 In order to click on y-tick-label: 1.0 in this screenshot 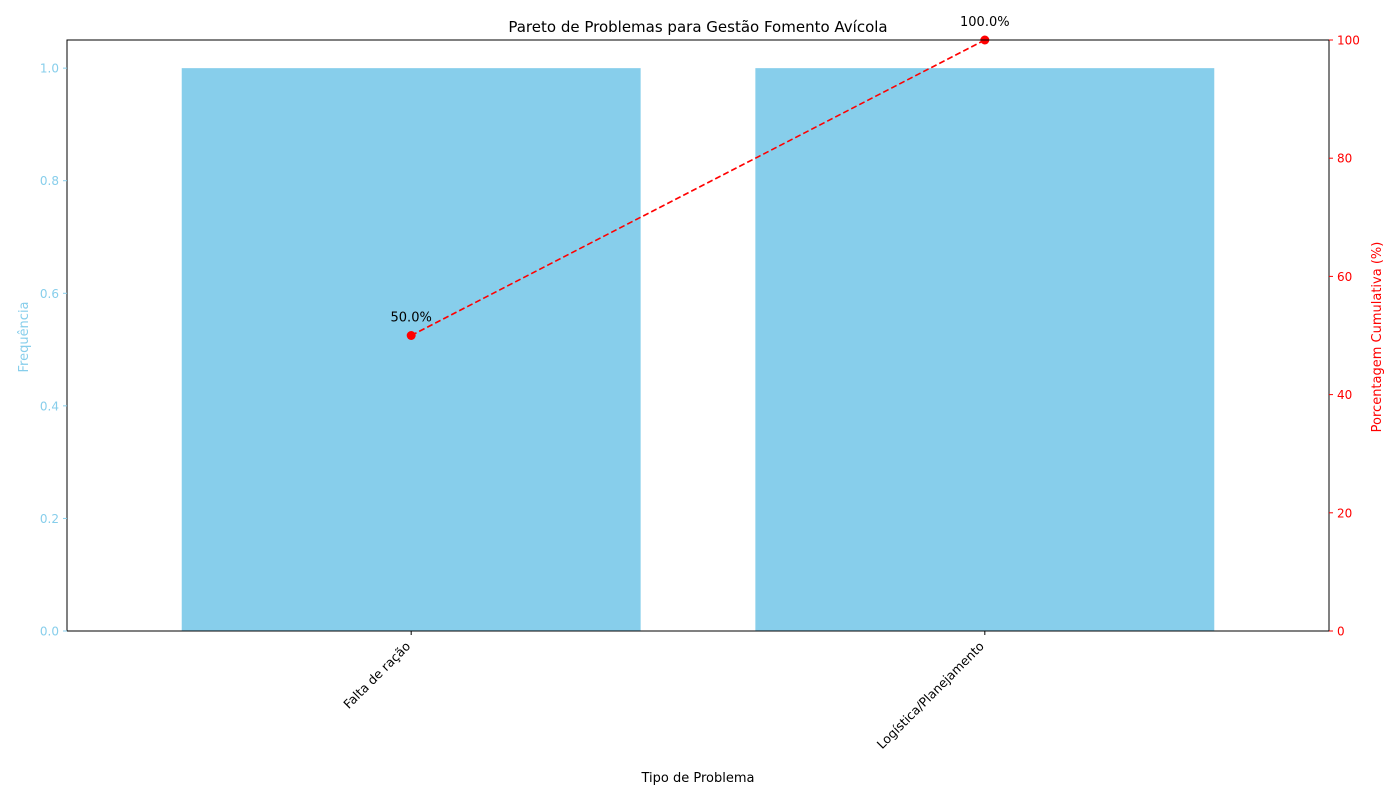, I will do `click(49, 69)`.